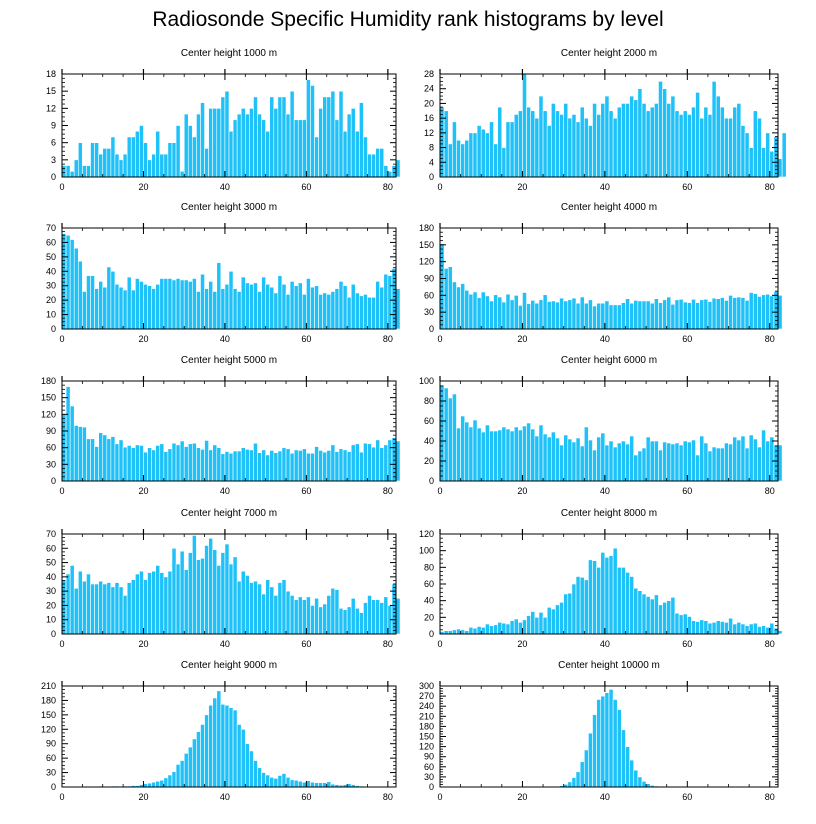 The height and width of the screenshot is (824, 816). I want to click on y-tick-label: 20, so click(429, 617).